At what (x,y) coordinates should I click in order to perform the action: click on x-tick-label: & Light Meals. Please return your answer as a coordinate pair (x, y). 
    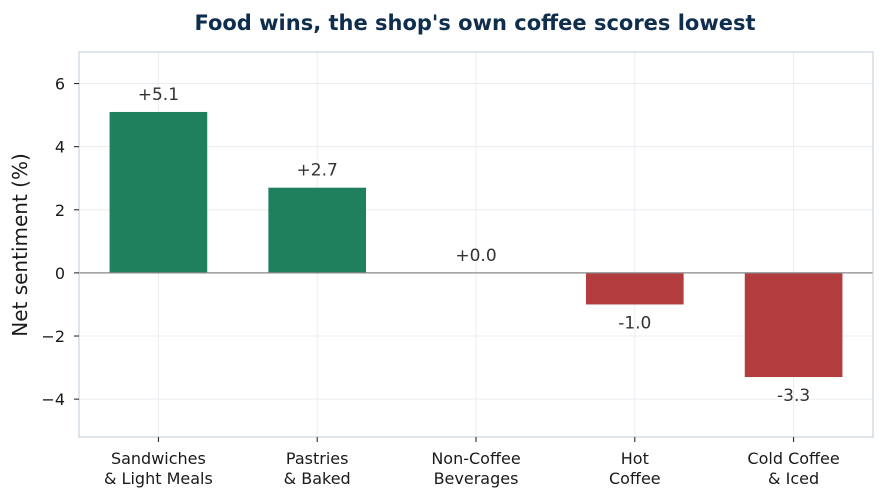
    Looking at the image, I should click on (158, 478).